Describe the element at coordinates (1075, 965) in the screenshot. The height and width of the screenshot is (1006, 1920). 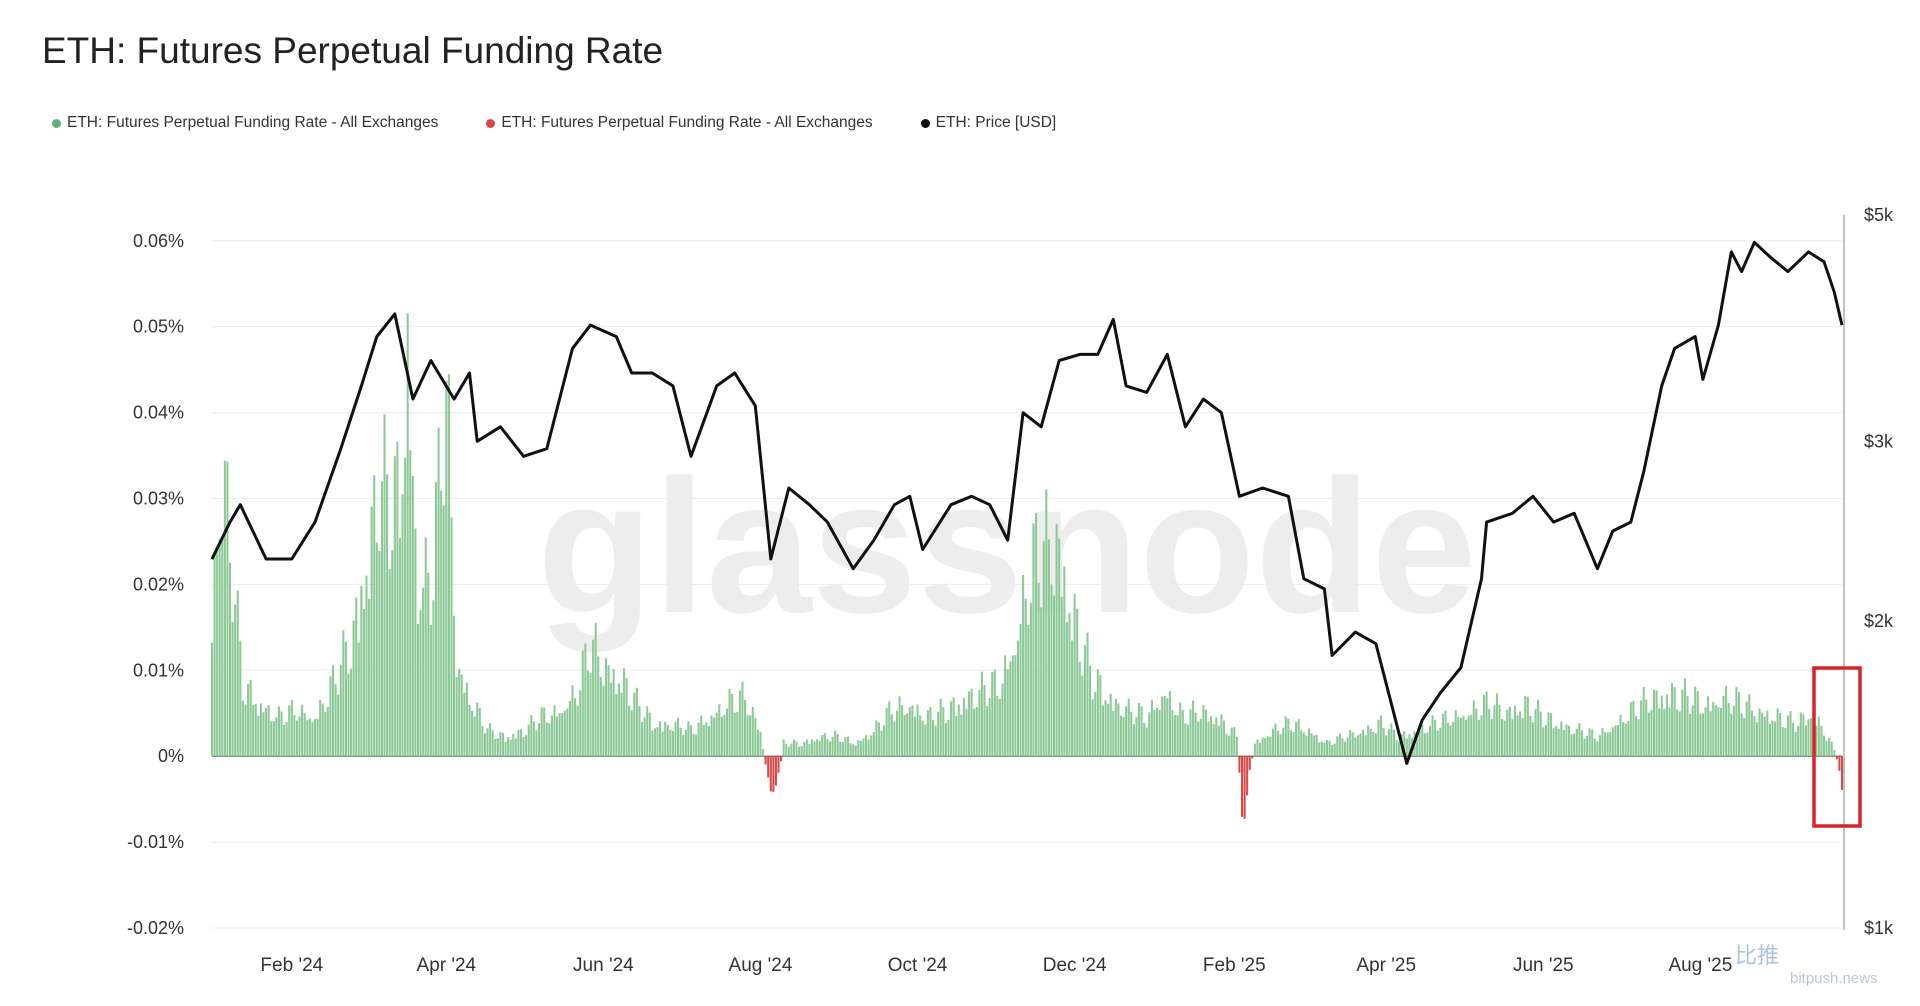
I see `x-tick-label: Dec '24` at that location.